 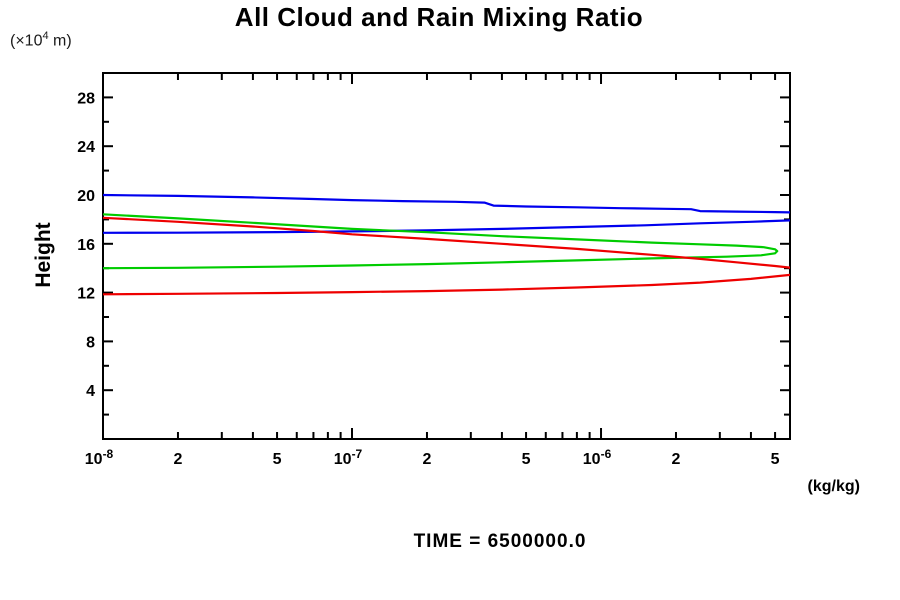 What do you see at coordinates (90, 391) in the screenshot?
I see `y-tick-label: 4` at bounding box center [90, 391].